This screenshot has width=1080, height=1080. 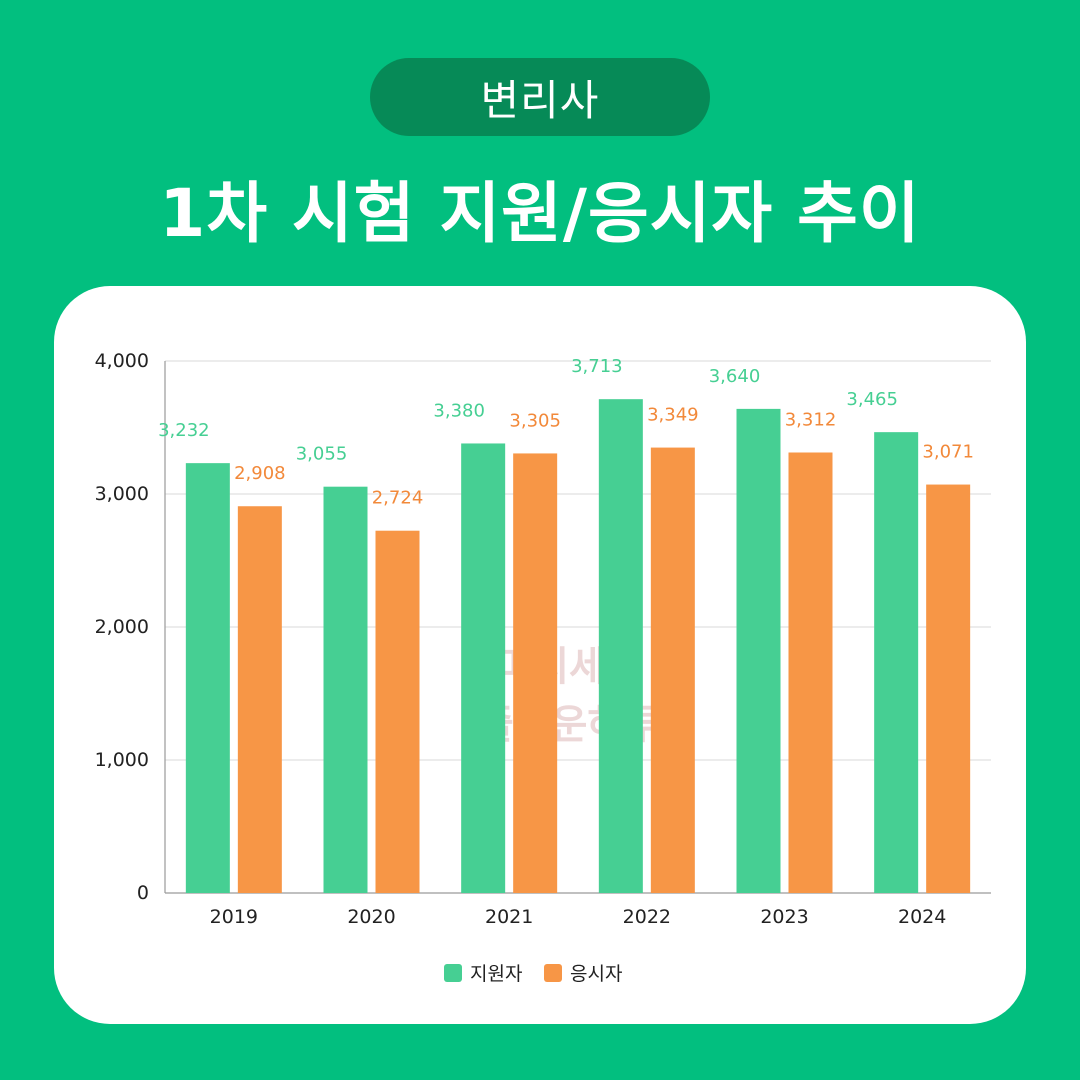 What do you see at coordinates (735, 376) in the screenshot?
I see `data-label: 3,640` at bounding box center [735, 376].